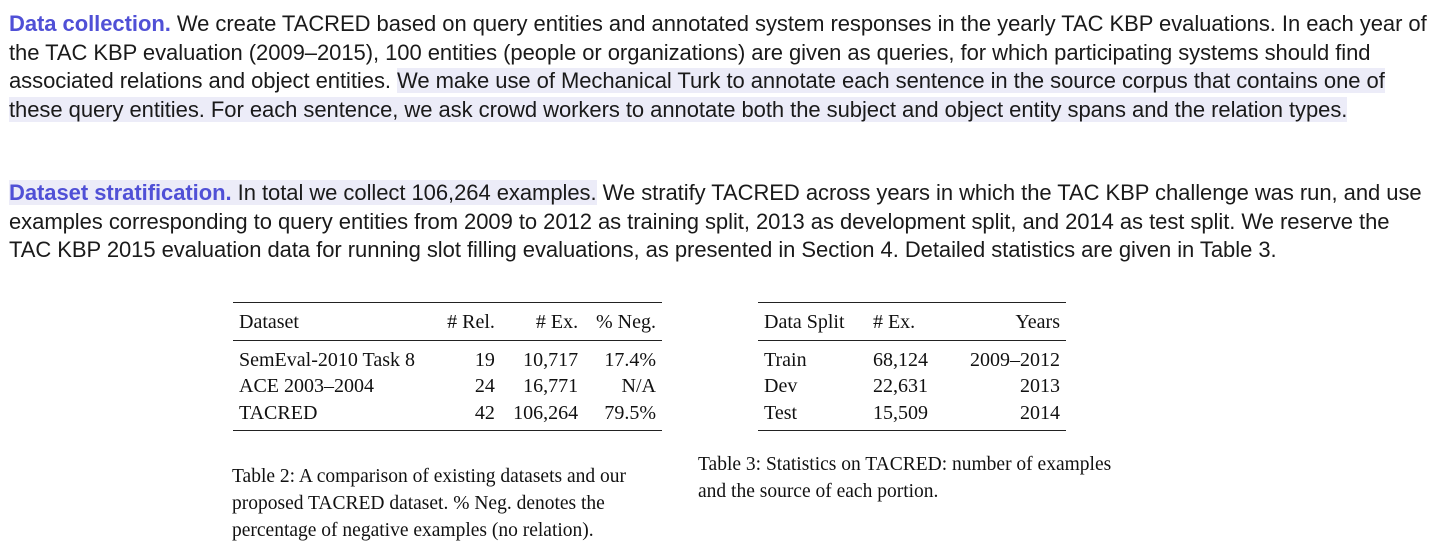 The width and height of the screenshot is (1438, 548). What do you see at coordinates (781, 386) in the screenshot?
I see `table-cell: Dev` at bounding box center [781, 386].